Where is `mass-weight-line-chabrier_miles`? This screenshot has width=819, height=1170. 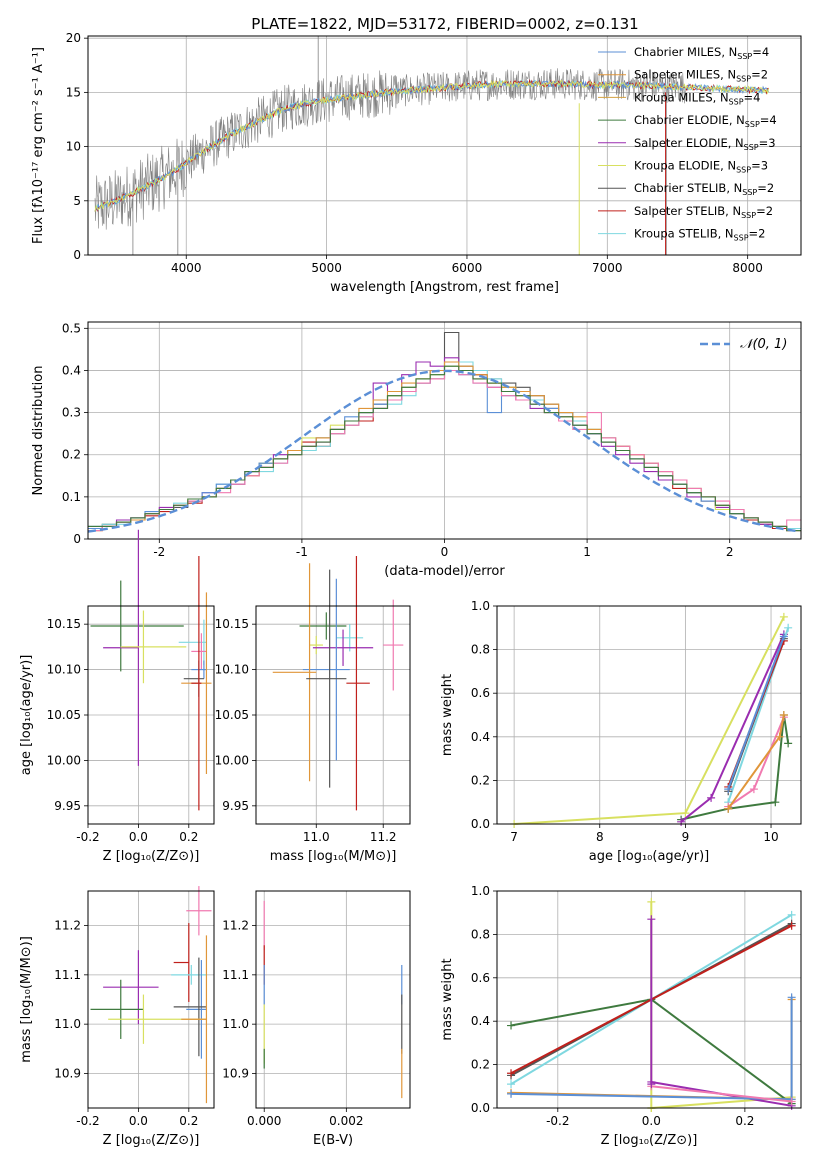 mass-weight-line-chabrier_miles is located at coordinates (756, 713).